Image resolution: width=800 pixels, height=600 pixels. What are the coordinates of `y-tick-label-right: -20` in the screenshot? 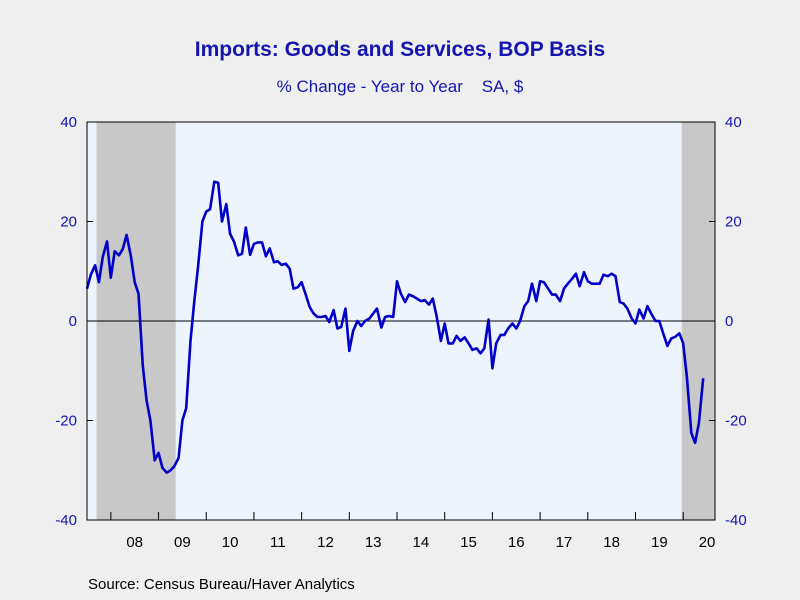 It's located at (736, 421).